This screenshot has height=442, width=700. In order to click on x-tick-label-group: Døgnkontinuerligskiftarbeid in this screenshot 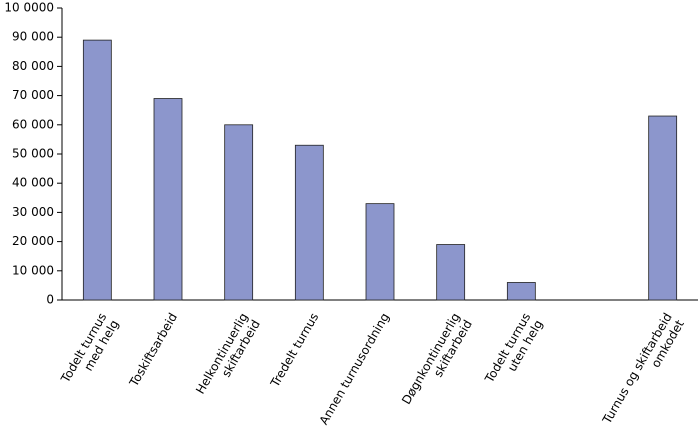, I will do `click(437, 361)`.